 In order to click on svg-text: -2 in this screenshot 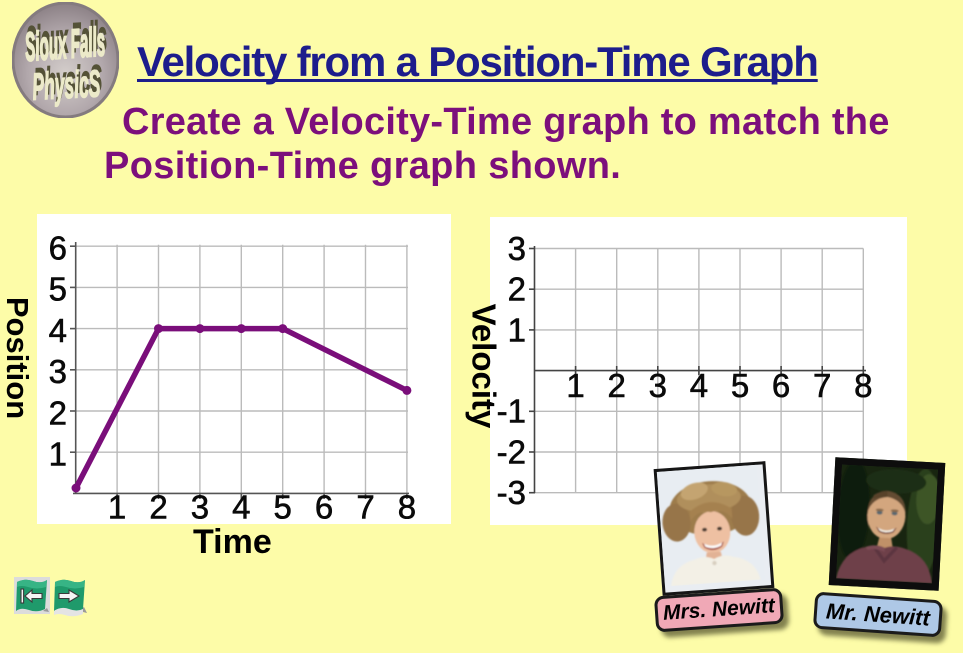, I will do `click(511, 451)`.